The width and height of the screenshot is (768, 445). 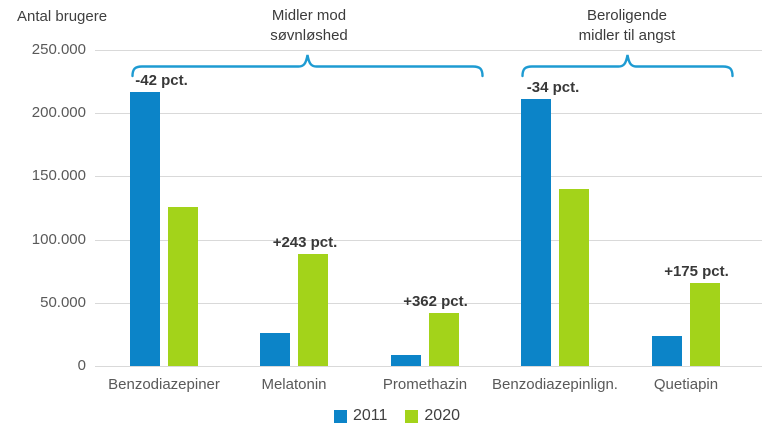 What do you see at coordinates (309, 26) in the screenshot?
I see `group-annotation-left: Midler mod søvnløshed` at bounding box center [309, 26].